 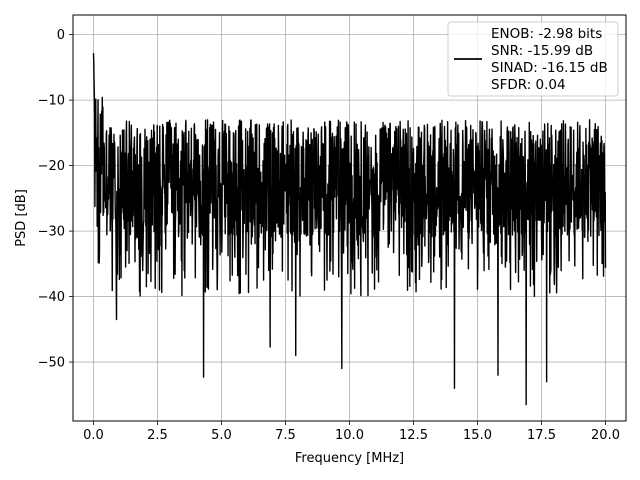 What do you see at coordinates (285, 435) in the screenshot?
I see `x-tick-label: 7.5` at bounding box center [285, 435].